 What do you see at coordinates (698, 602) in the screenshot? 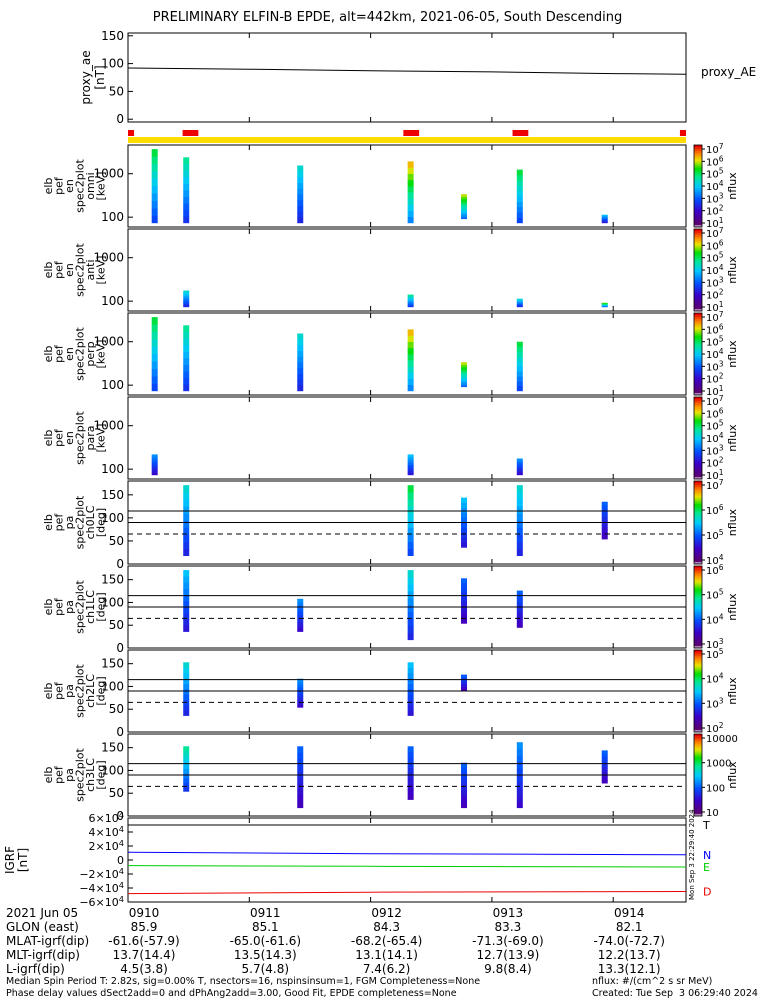
I see `panel-6-cbar-seg` at bounding box center [698, 602].